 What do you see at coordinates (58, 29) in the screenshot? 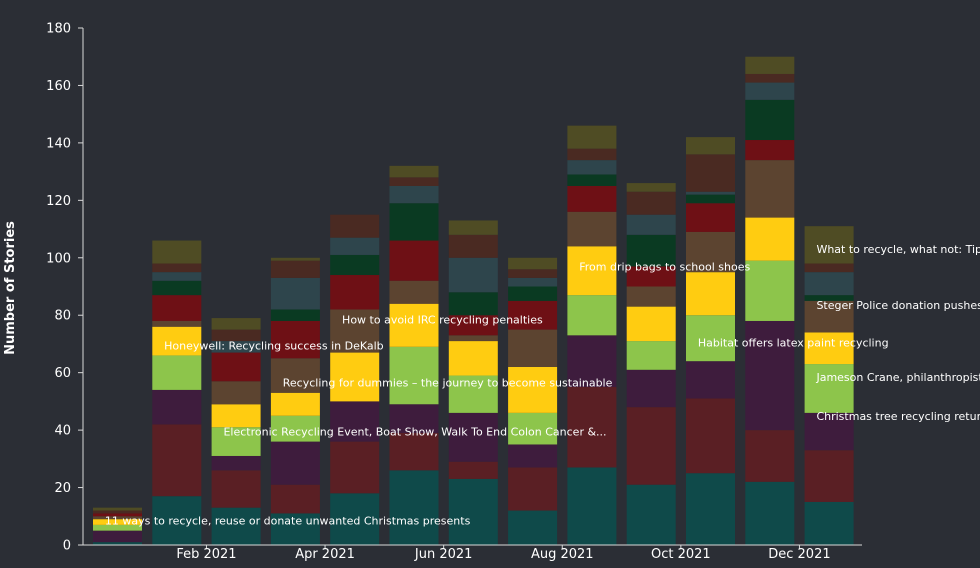
I see `y-tick-label: 180` at bounding box center [58, 29].